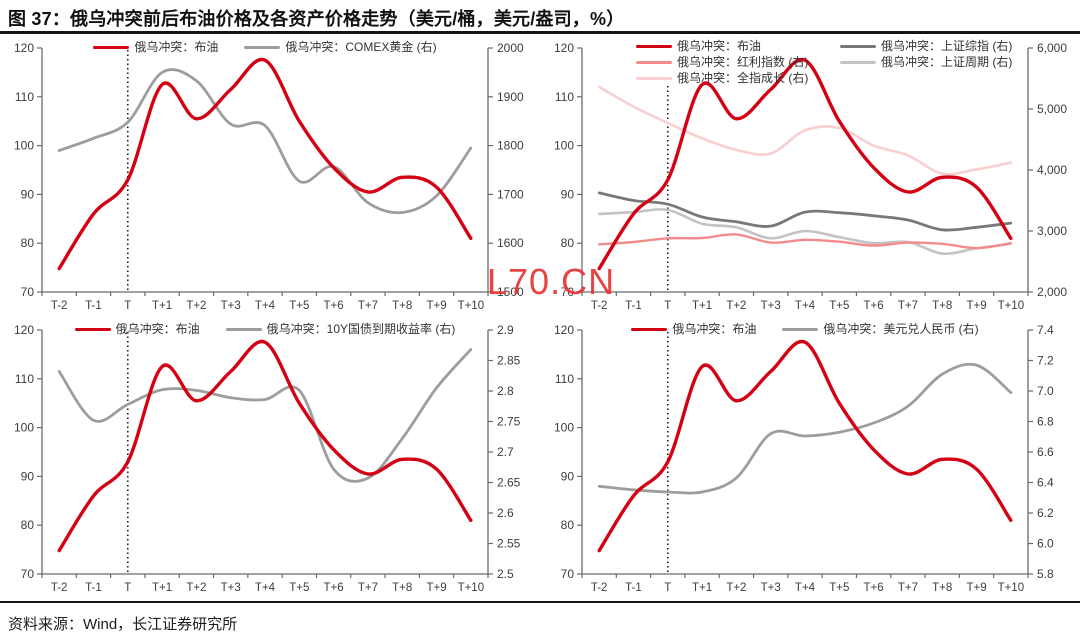 The height and width of the screenshot is (642, 1080). What do you see at coordinates (505, 330) in the screenshot?
I see `right-axis-tick-label: 2.9` at bounding box center [505, 330].